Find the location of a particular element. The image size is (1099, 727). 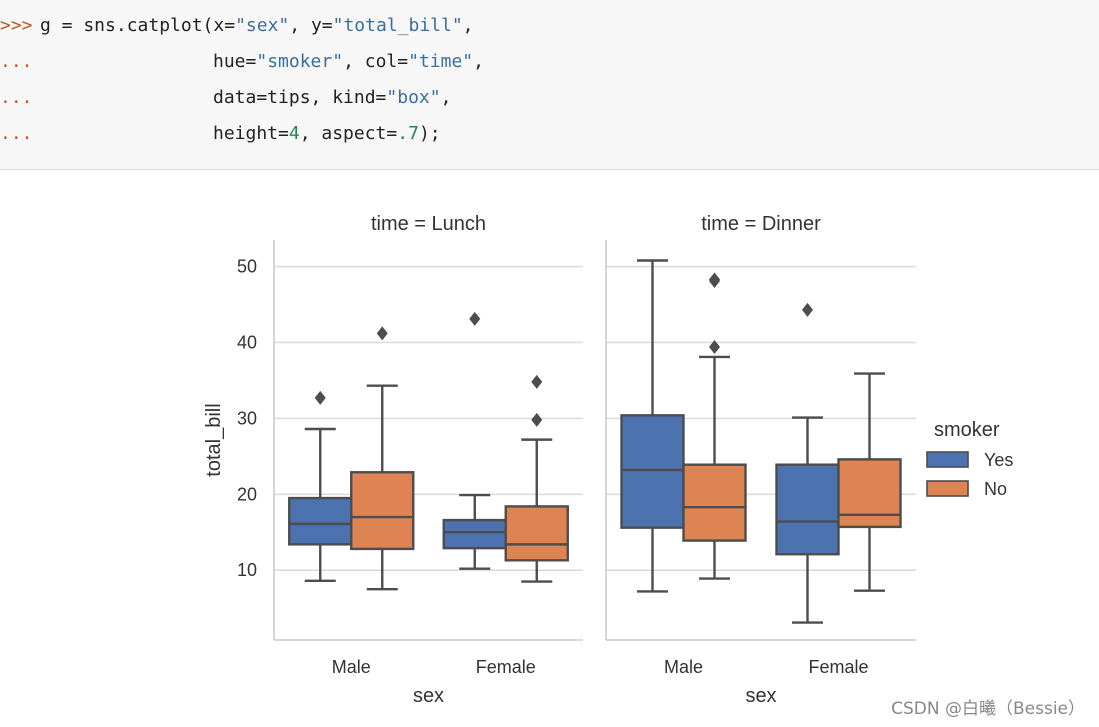

code-token: "total_bill" is located at coordinates (397, 25).